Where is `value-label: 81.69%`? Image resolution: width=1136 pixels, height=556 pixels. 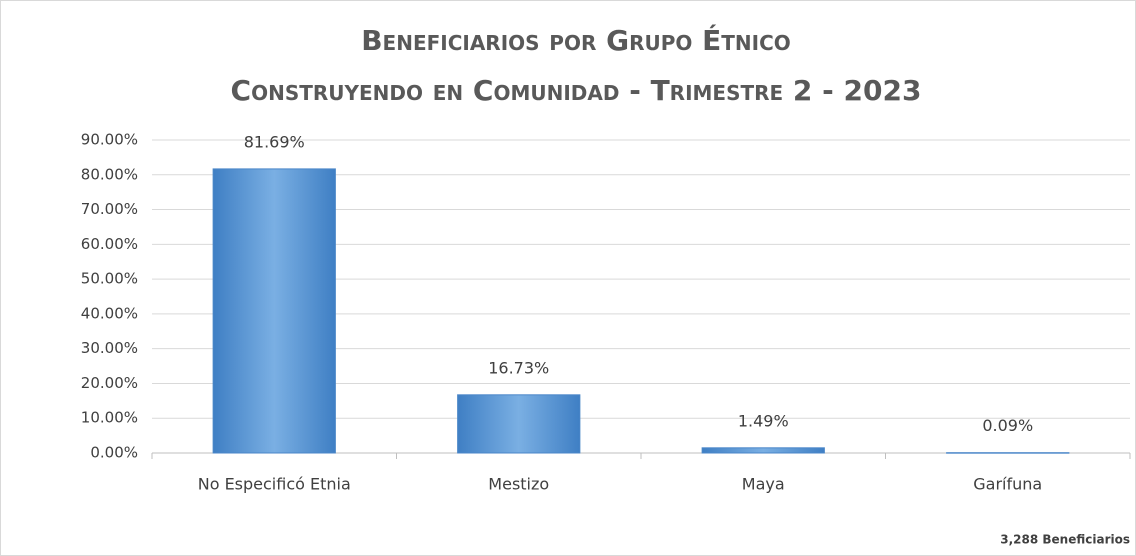 value-label: 81.69% is located at coordinates (274, 141).